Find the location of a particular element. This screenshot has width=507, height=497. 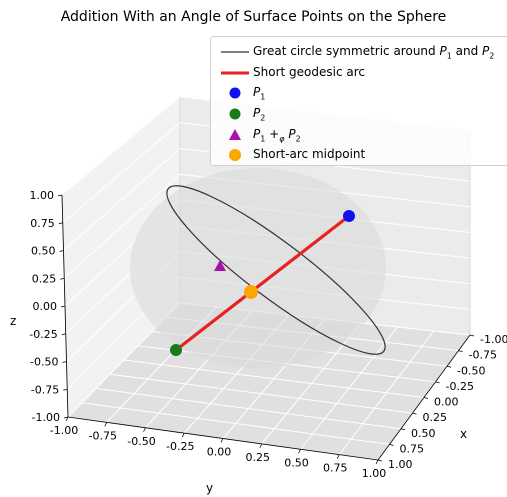

legend-marker-p1 is located at coordinates (235, 93).